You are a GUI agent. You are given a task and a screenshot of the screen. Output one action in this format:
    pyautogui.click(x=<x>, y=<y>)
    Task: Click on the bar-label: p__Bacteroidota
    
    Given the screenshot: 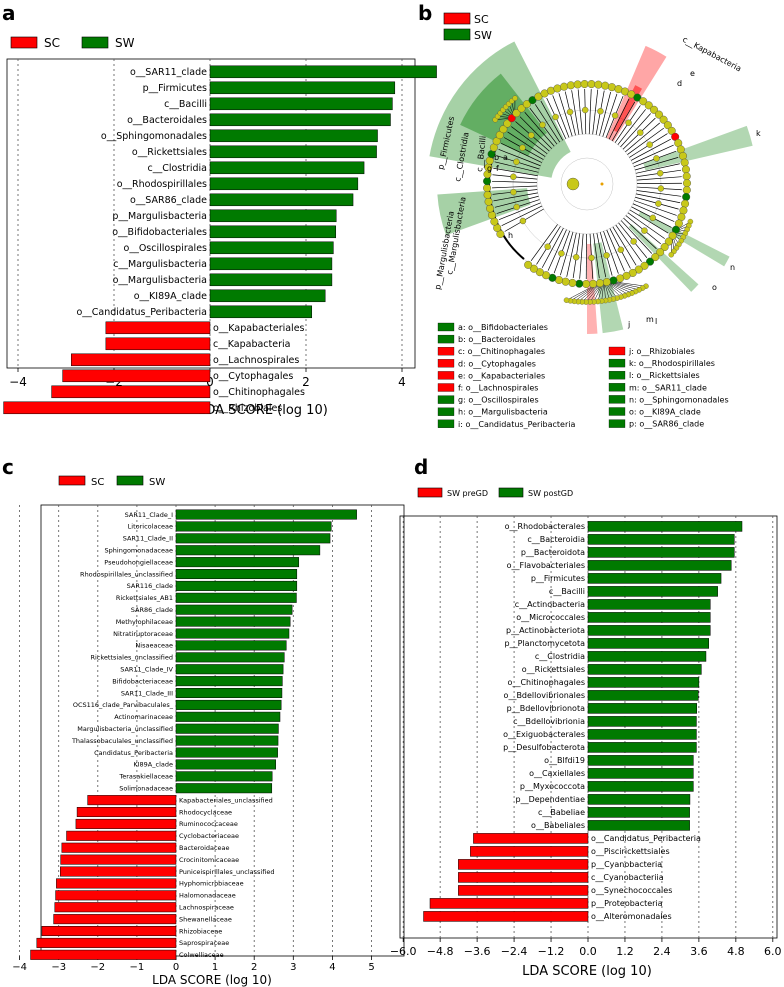 What is the action you would take?
    pyautogui.click(x=553, y=552)
    